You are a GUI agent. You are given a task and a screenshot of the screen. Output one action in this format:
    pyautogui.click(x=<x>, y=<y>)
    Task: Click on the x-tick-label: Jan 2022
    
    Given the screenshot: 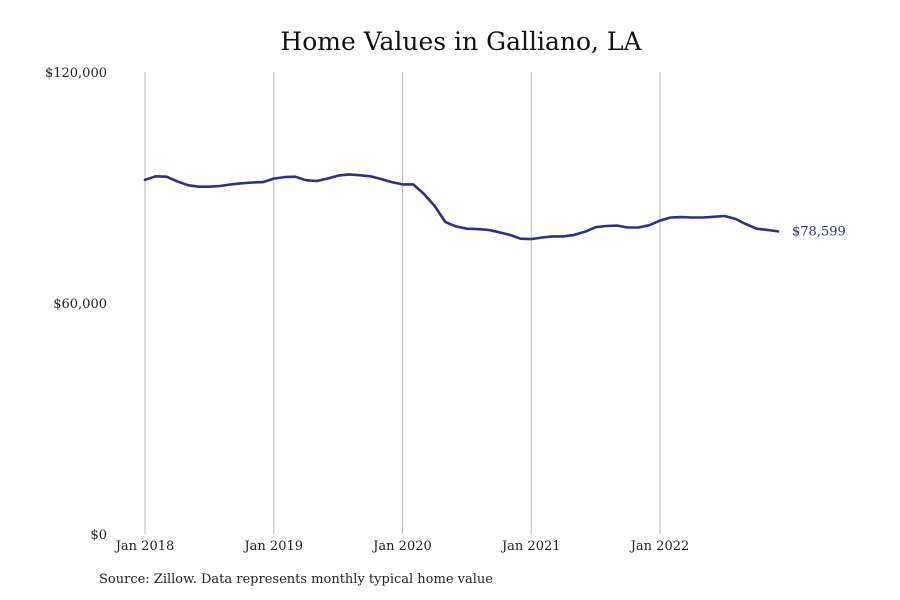 What is the action you would take?
    pyautogui.click(x=659, y=546)
    